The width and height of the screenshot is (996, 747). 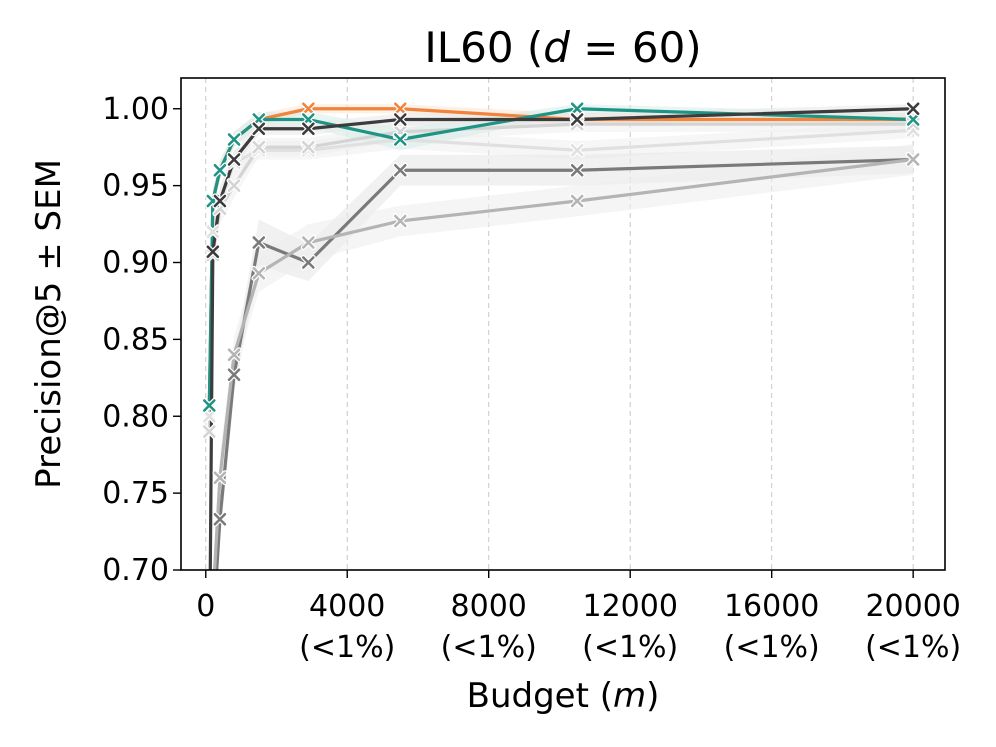 I want to click on x-axis-label: Budget (m), so click(x=563, y=696).